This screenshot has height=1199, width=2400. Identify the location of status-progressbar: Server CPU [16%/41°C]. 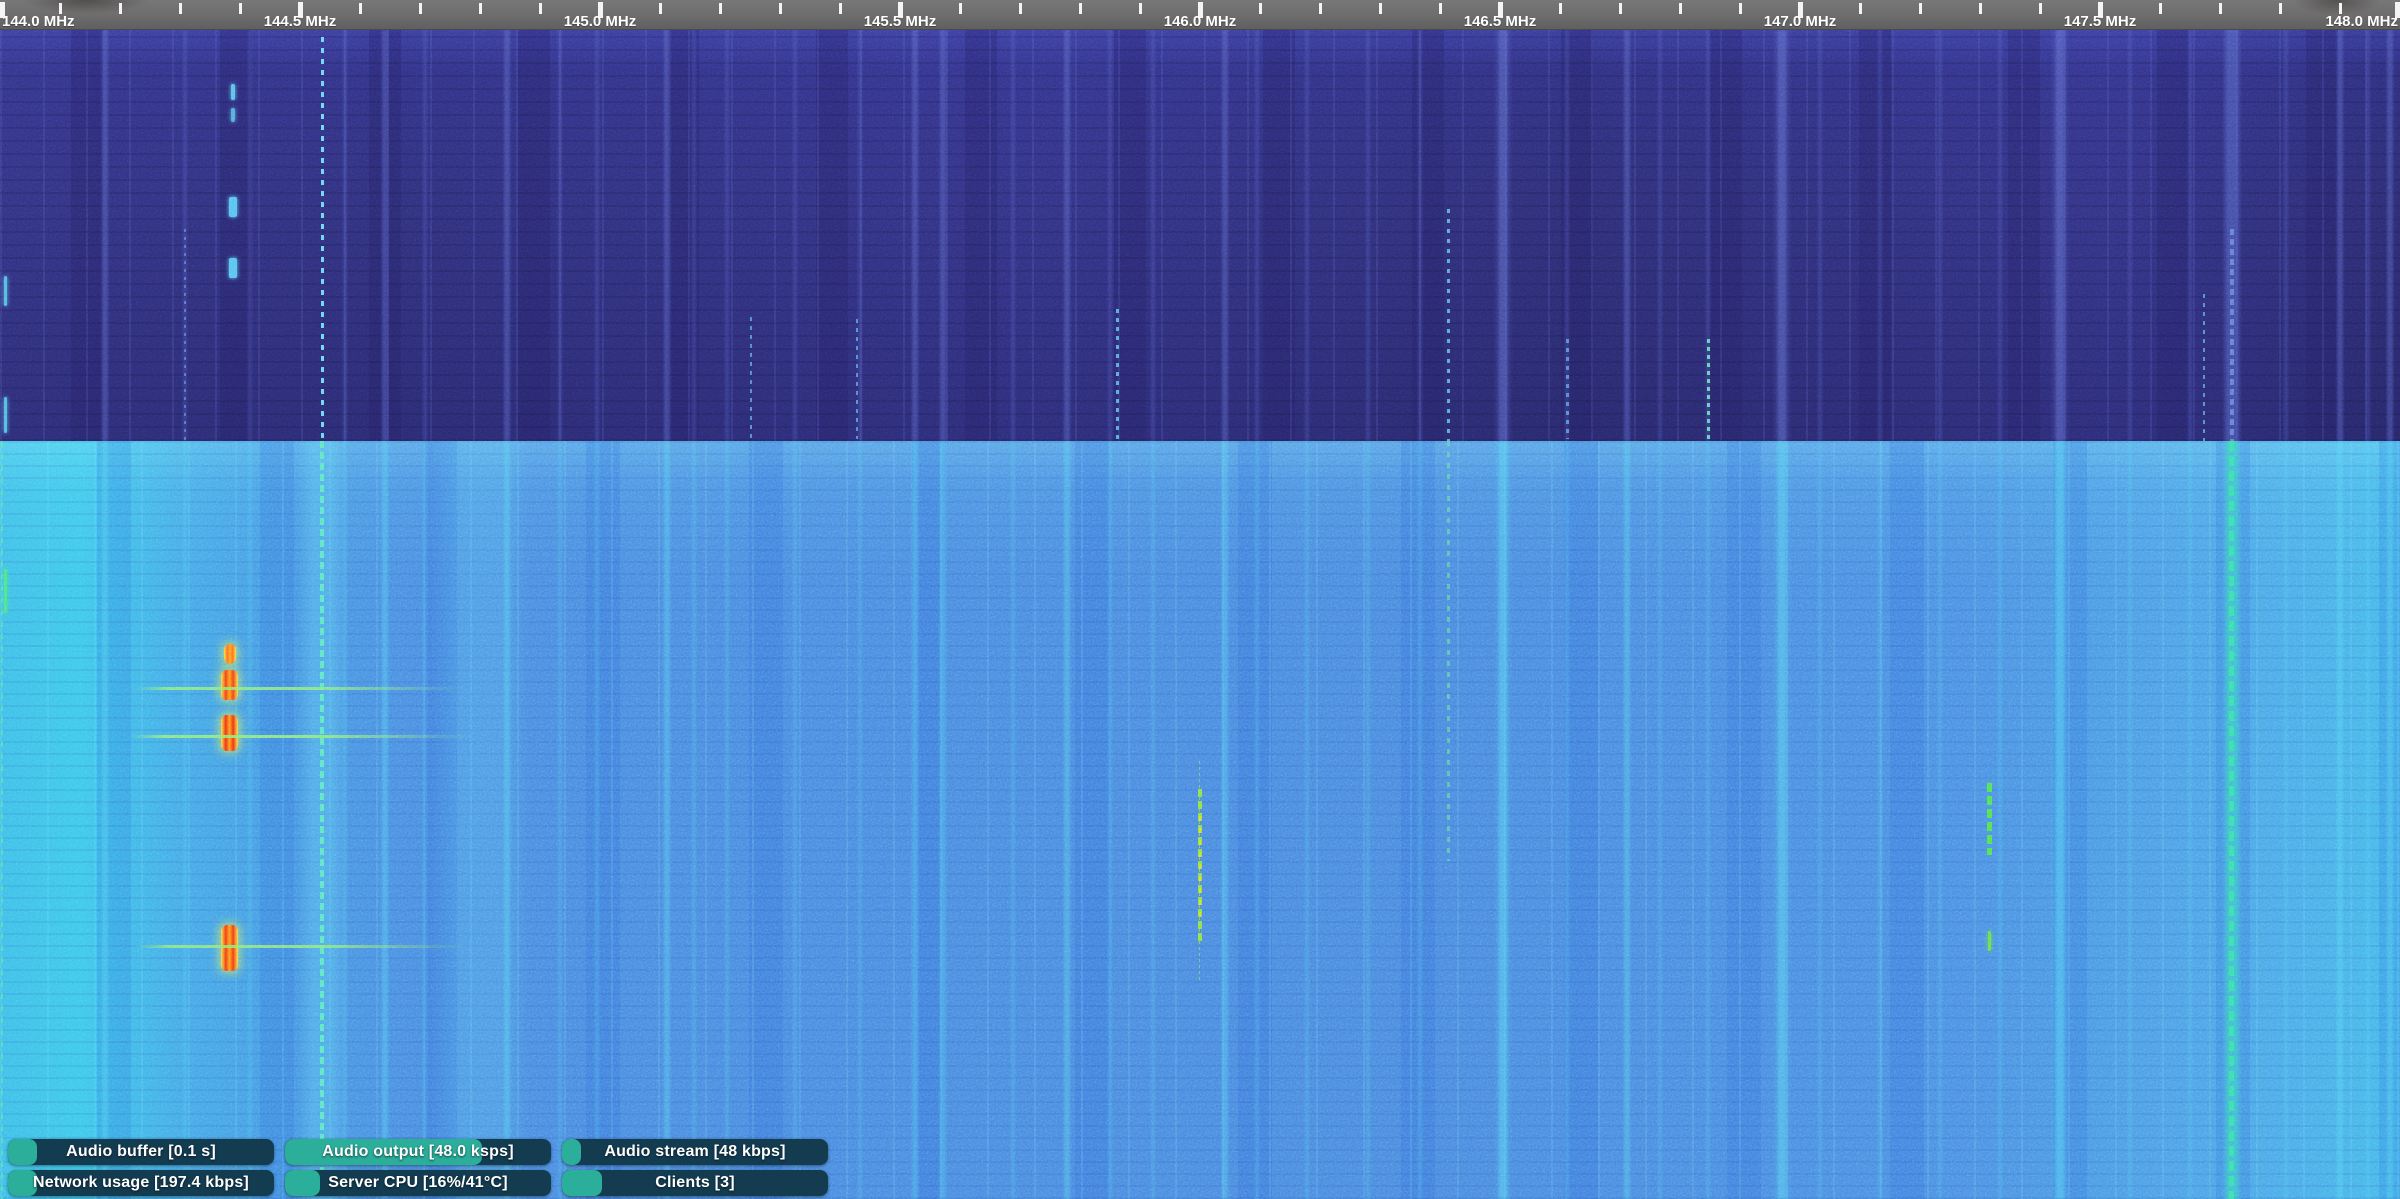
(418, 1183).